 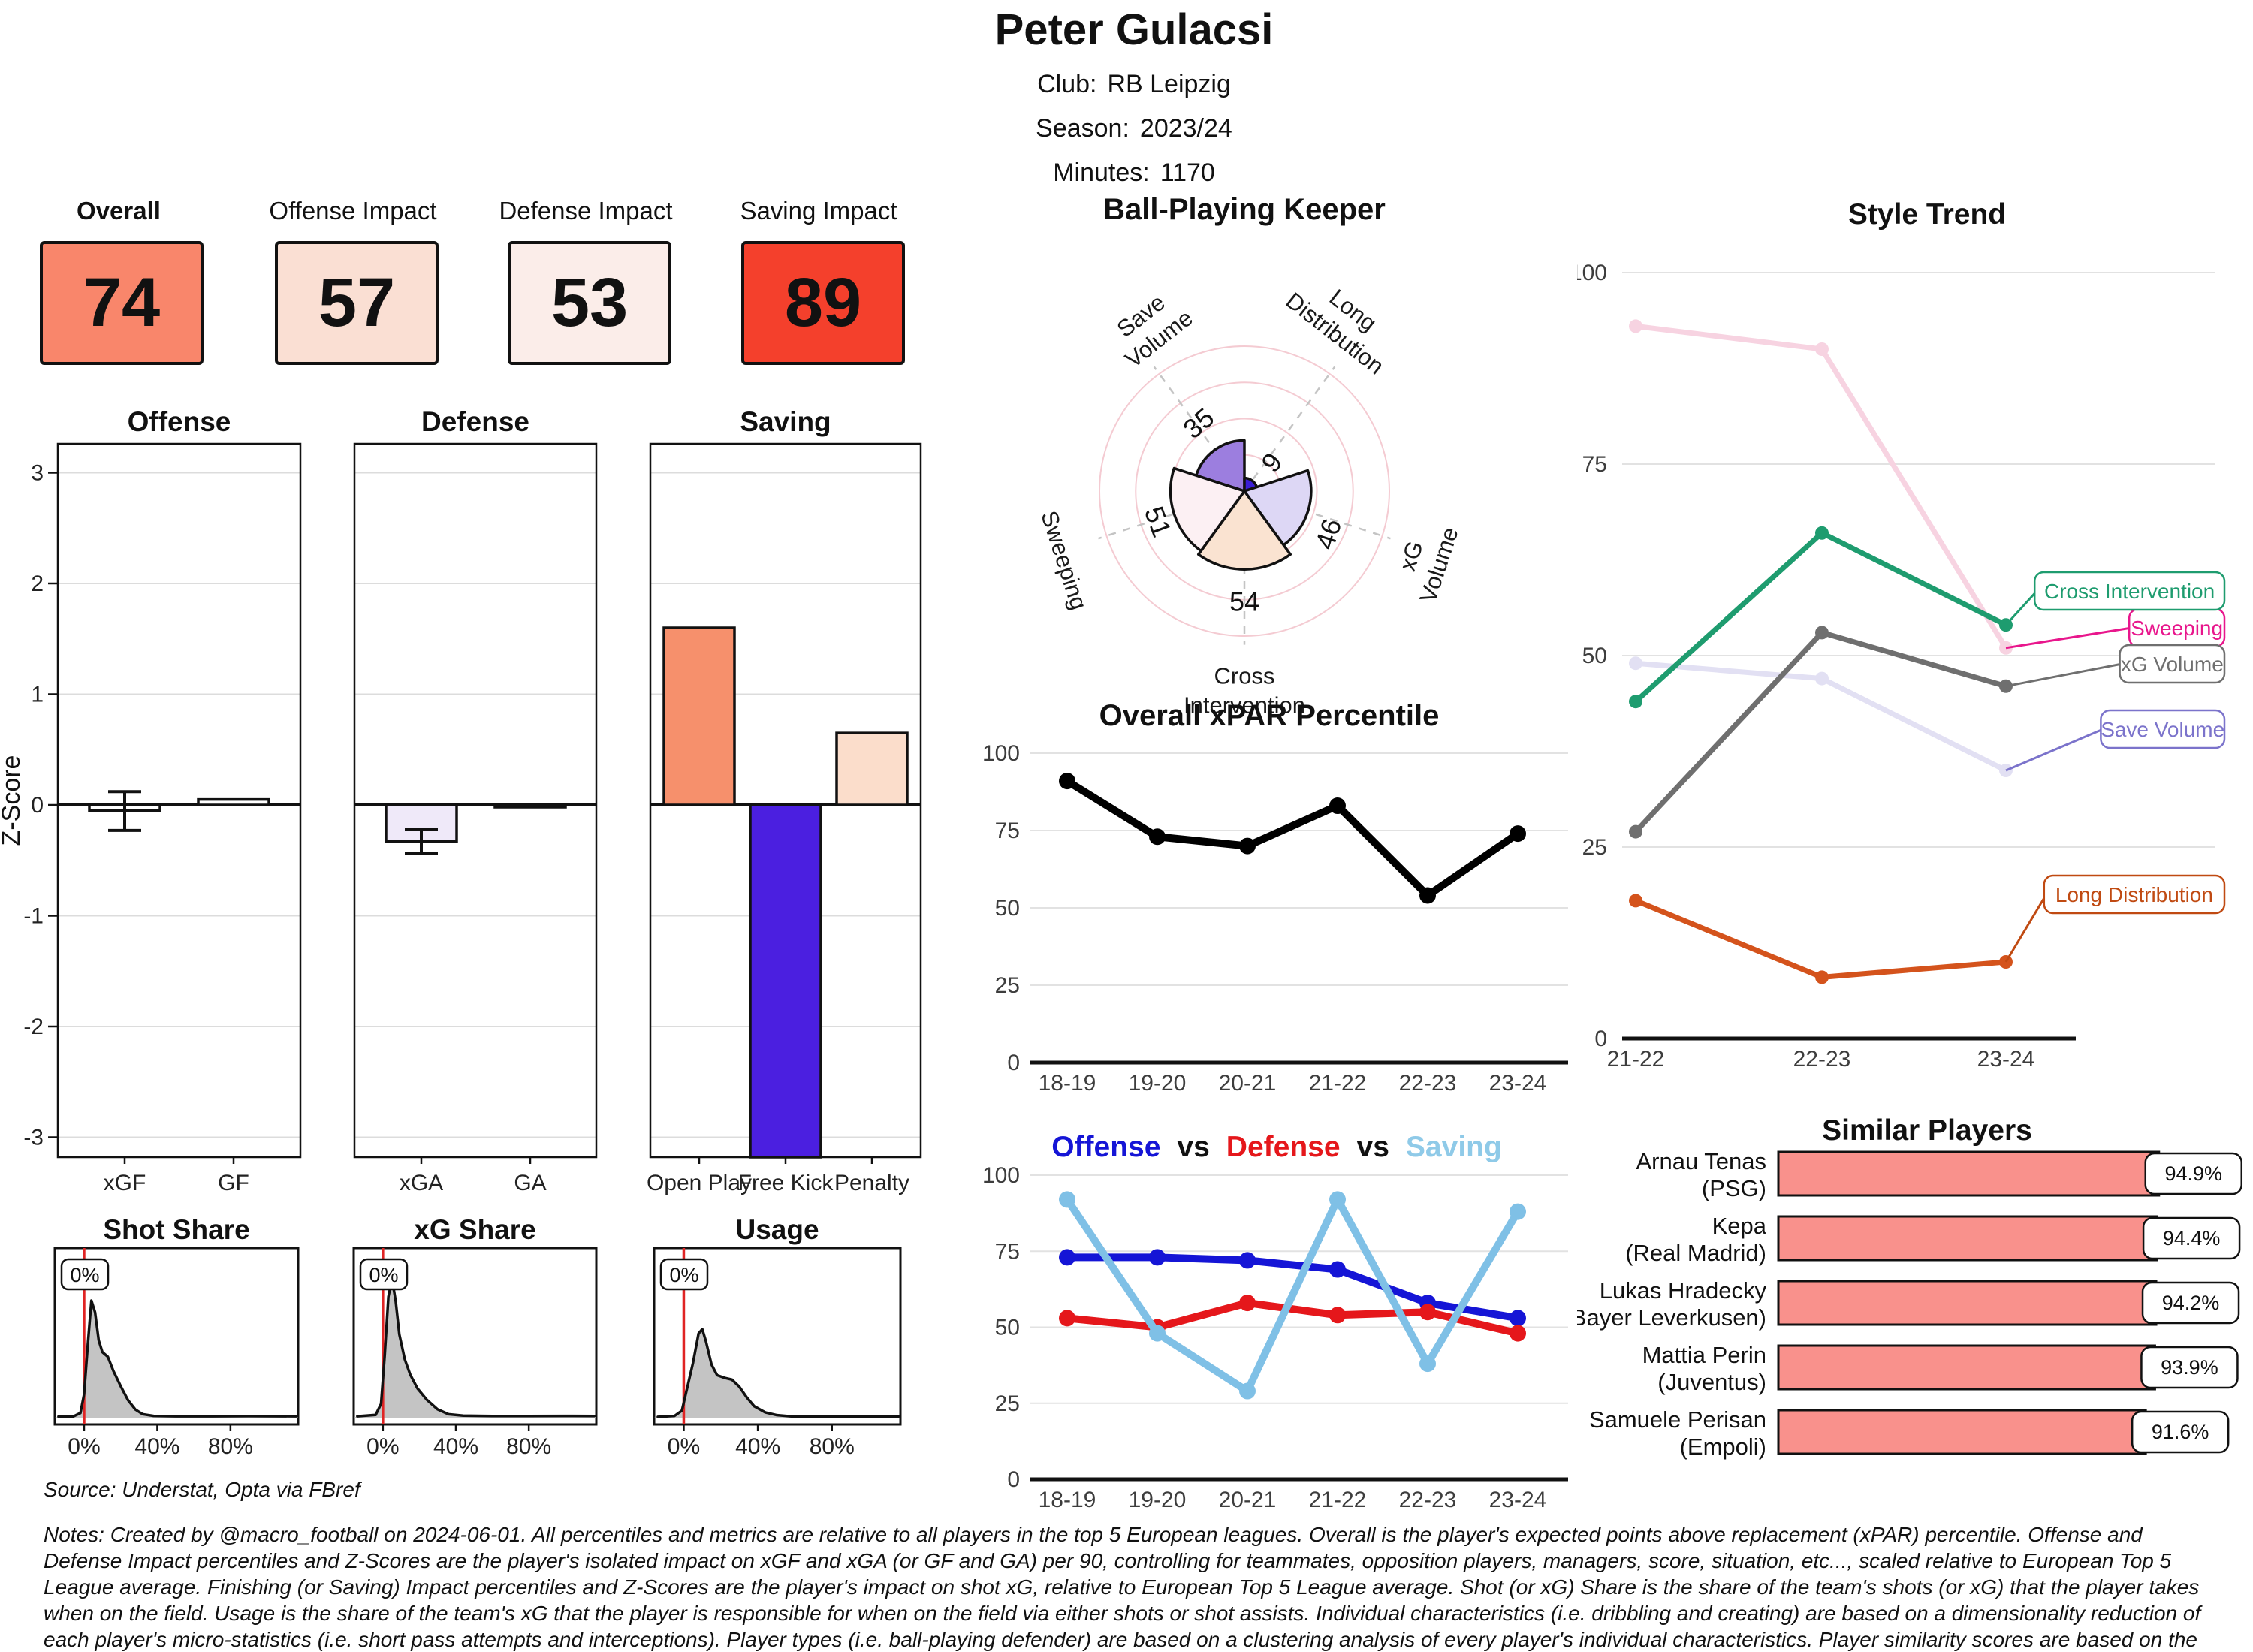 What do you see at coordinates (422, 1183) in the screenshot?
I see `svg-text: xGA` at bounding box center [422, 1183].